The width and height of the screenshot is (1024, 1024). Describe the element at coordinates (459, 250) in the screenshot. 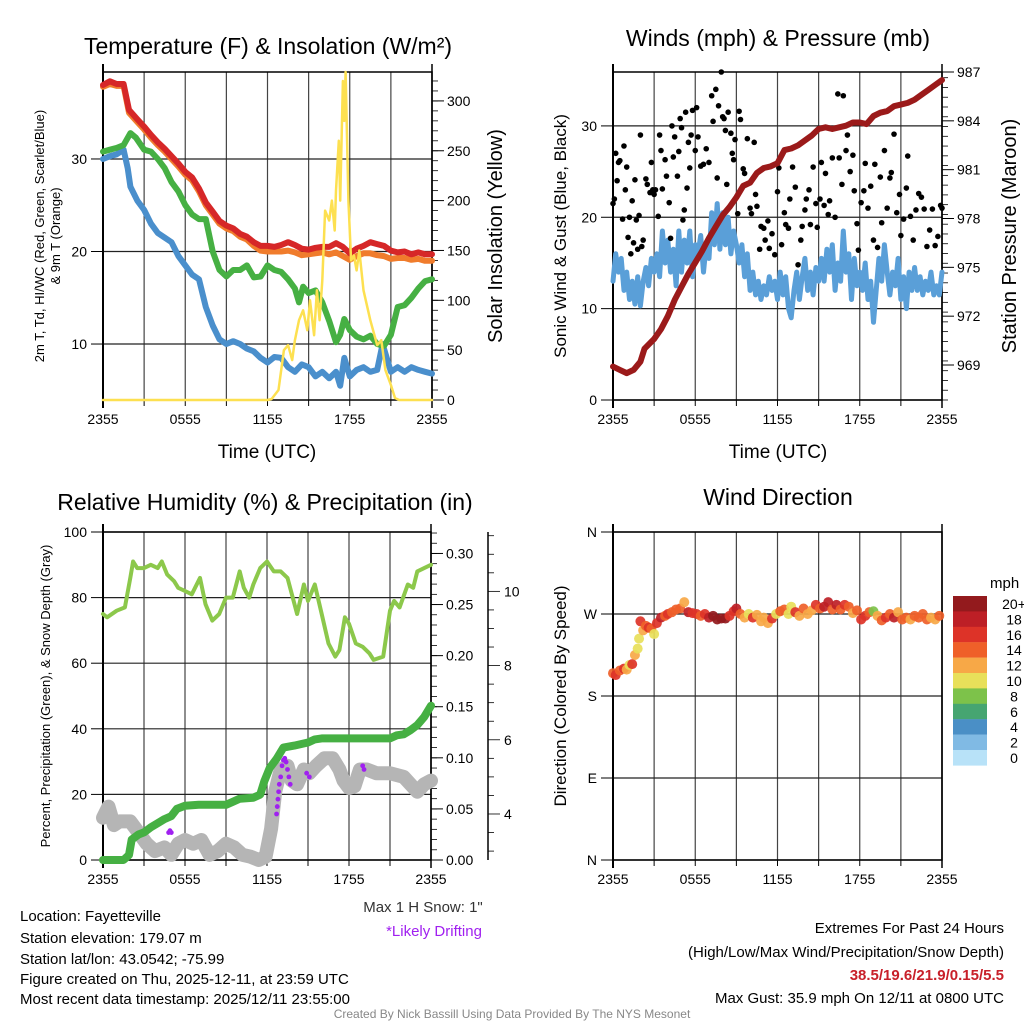

I see `right-tick-label: 150` at that location.